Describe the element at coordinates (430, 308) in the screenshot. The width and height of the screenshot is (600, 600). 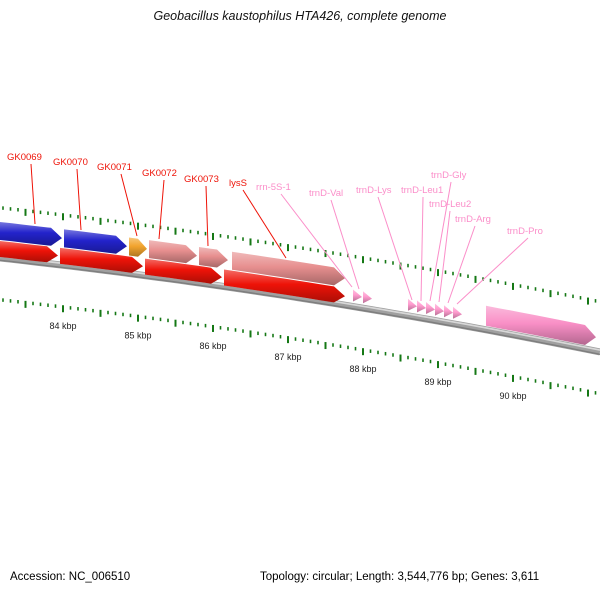
I see `gene-arrow-trnD-Gly` at that location.